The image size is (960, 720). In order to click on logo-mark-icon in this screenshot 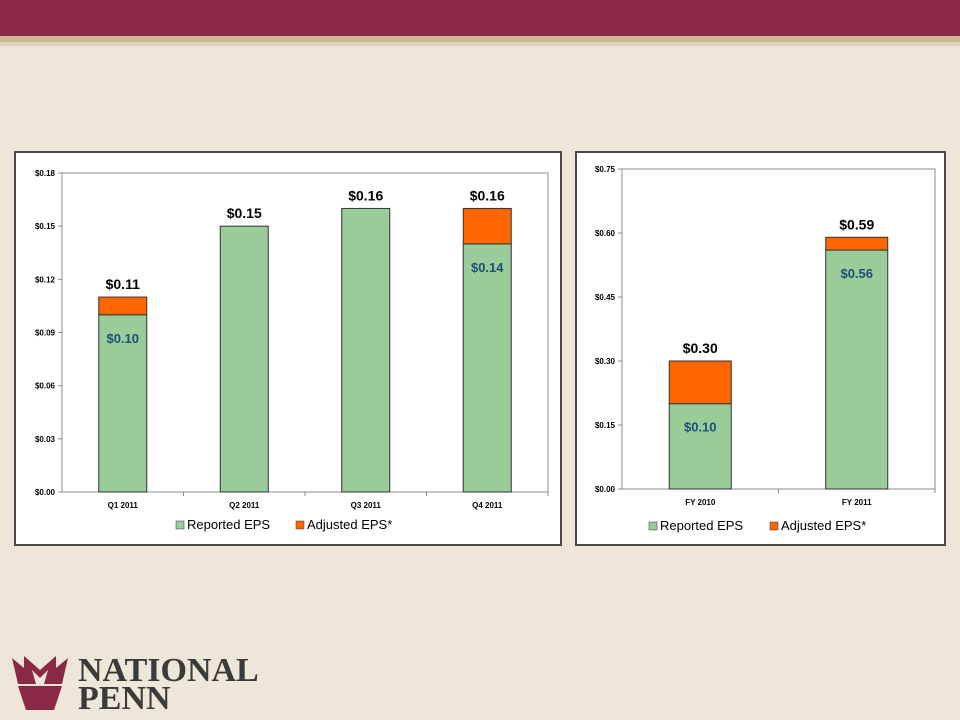, I will do `click(40, 683)`.